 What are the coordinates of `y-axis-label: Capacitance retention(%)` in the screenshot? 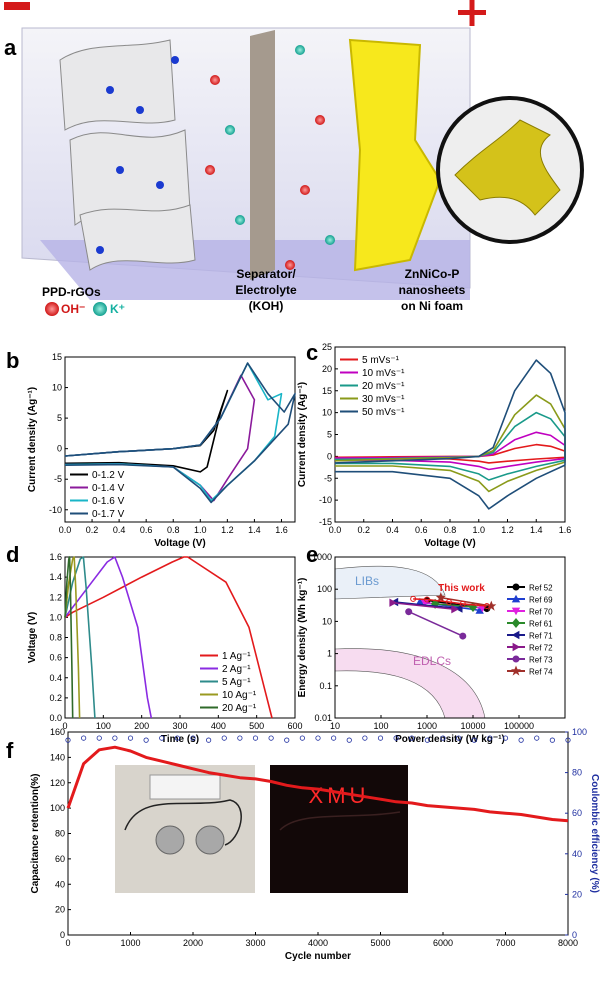 It's located at (35, 833).